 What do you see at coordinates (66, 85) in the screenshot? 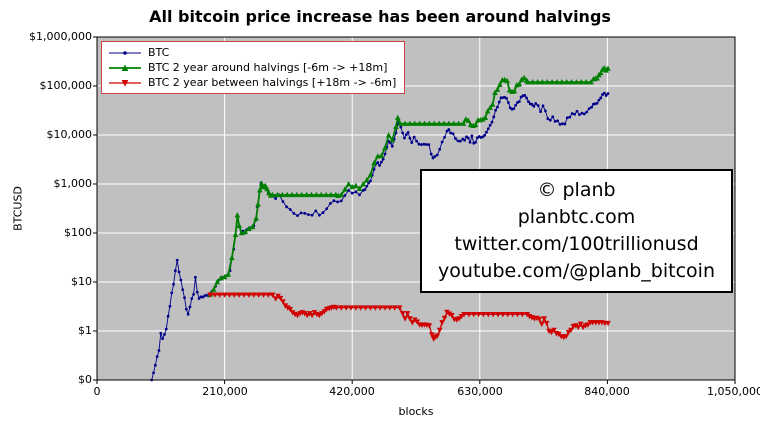
I see `y-tick-label: $100,000` at bounding box center [66, 85].